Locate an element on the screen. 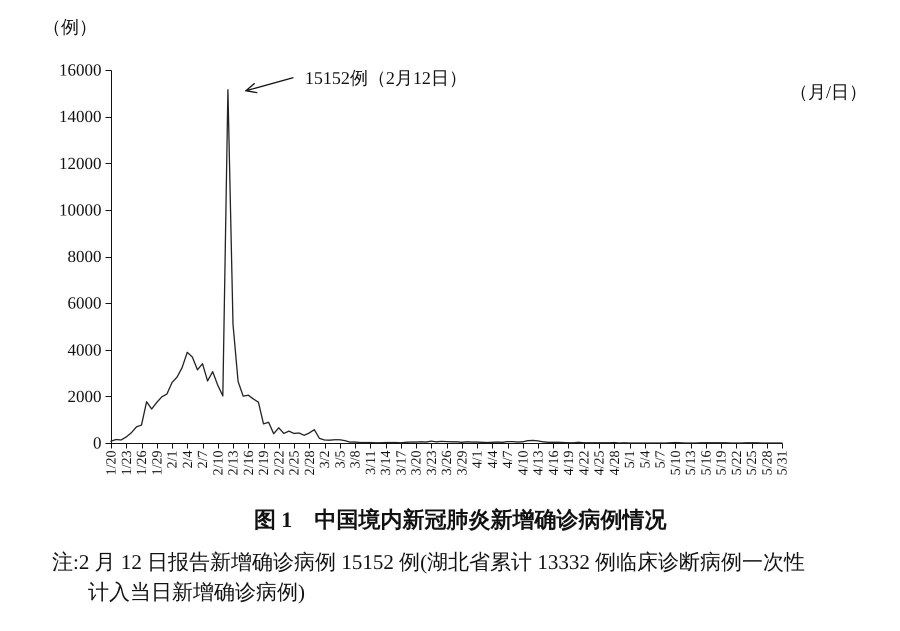 This screenshot has height=631, width=900. y-tick-label: 16000 is located at coordinates (80, 70).